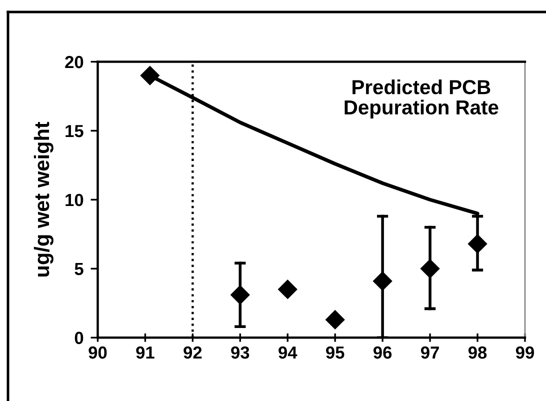 Image resolution: width=546 pixels, height=401 pixels. I want to click on x-tick-label: 96, so click(383, 352).